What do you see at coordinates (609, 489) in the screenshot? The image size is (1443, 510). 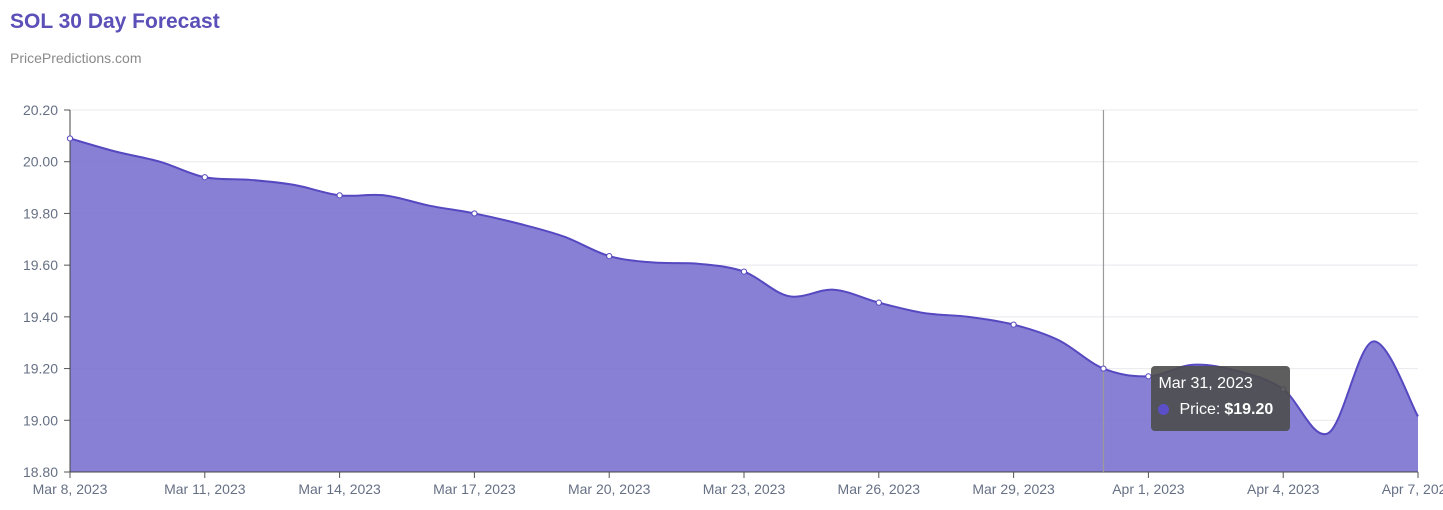 I see `x-tick-label: Mar 20, 2023` at bounding box center [609, 489].